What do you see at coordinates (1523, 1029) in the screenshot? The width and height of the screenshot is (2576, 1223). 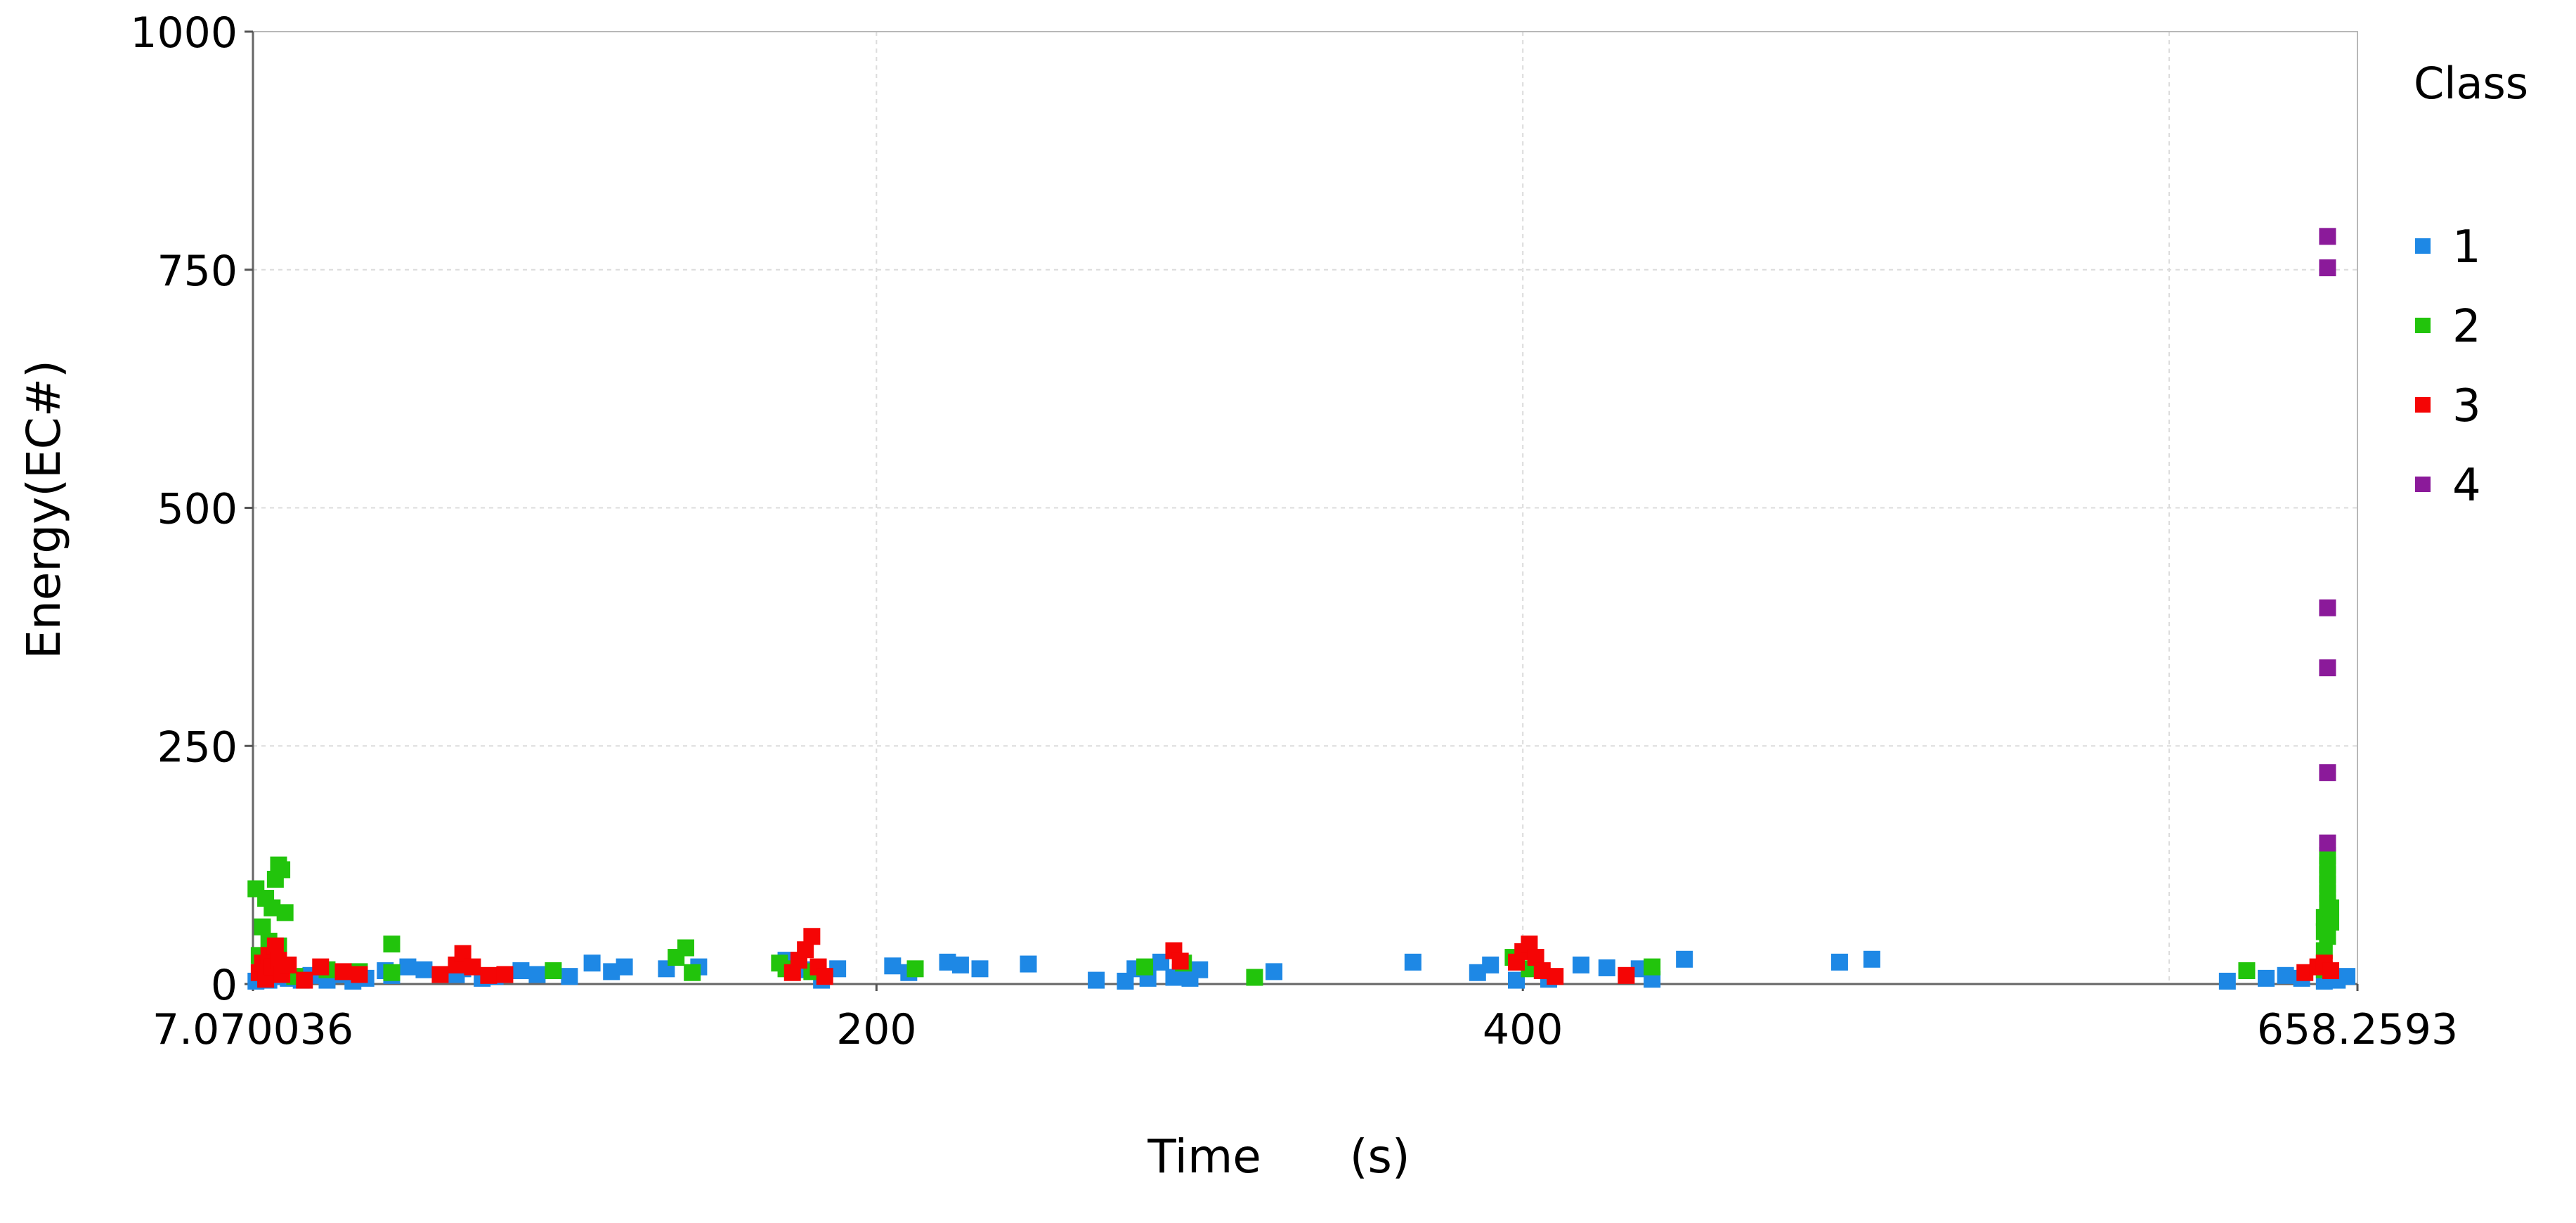 I see `x-tick-label-2: 400` at bounding box center [1523, 1029].